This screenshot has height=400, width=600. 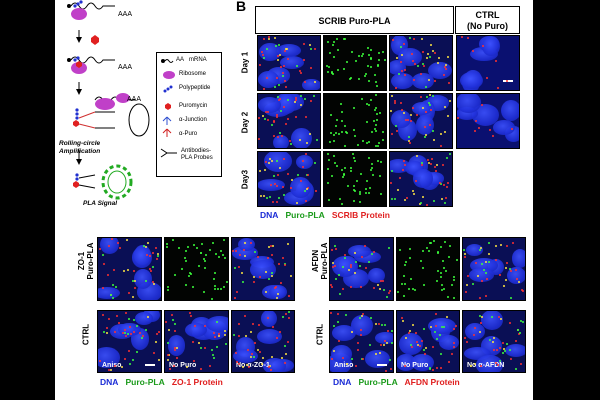 What do you see at coordinates (245, 62) in the screenshot?
I see `row-label-day1: Day 1` at bounding box center [245, 62].